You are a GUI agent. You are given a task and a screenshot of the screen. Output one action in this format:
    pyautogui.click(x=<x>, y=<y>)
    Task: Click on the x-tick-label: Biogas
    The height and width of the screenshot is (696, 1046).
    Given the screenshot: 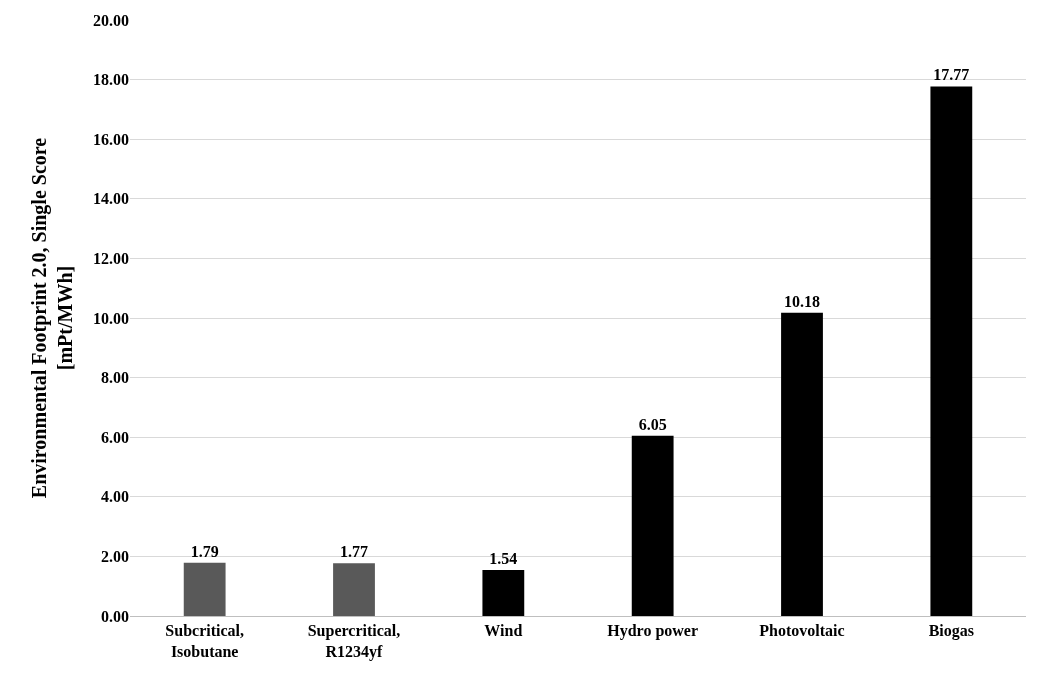 What is the action you would take?
    pyautogui.click(x=951, y=631)
    